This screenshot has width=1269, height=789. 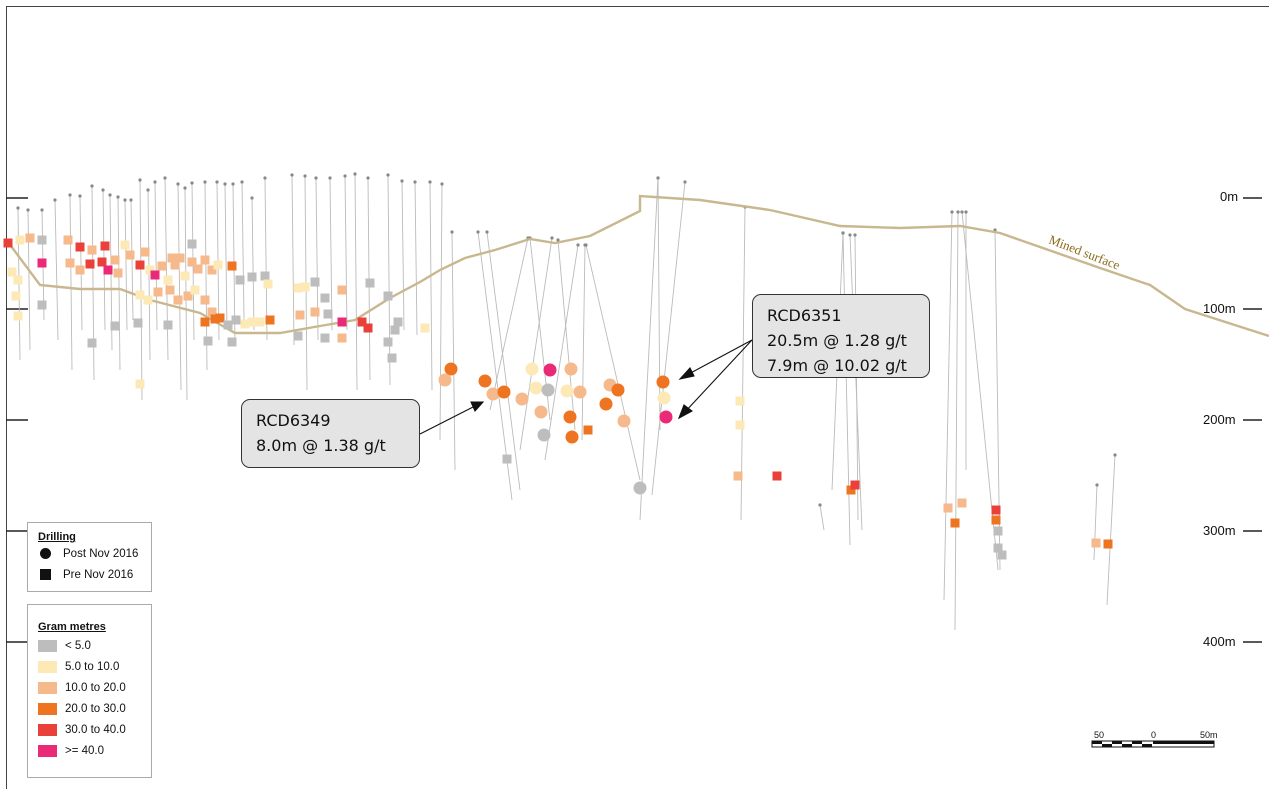 What do you see at coordinates (837, 365) in the screenshot?
I see `callout-intercept: 7.9m @ 10.02 g/t` at bounding box center [837, 365].